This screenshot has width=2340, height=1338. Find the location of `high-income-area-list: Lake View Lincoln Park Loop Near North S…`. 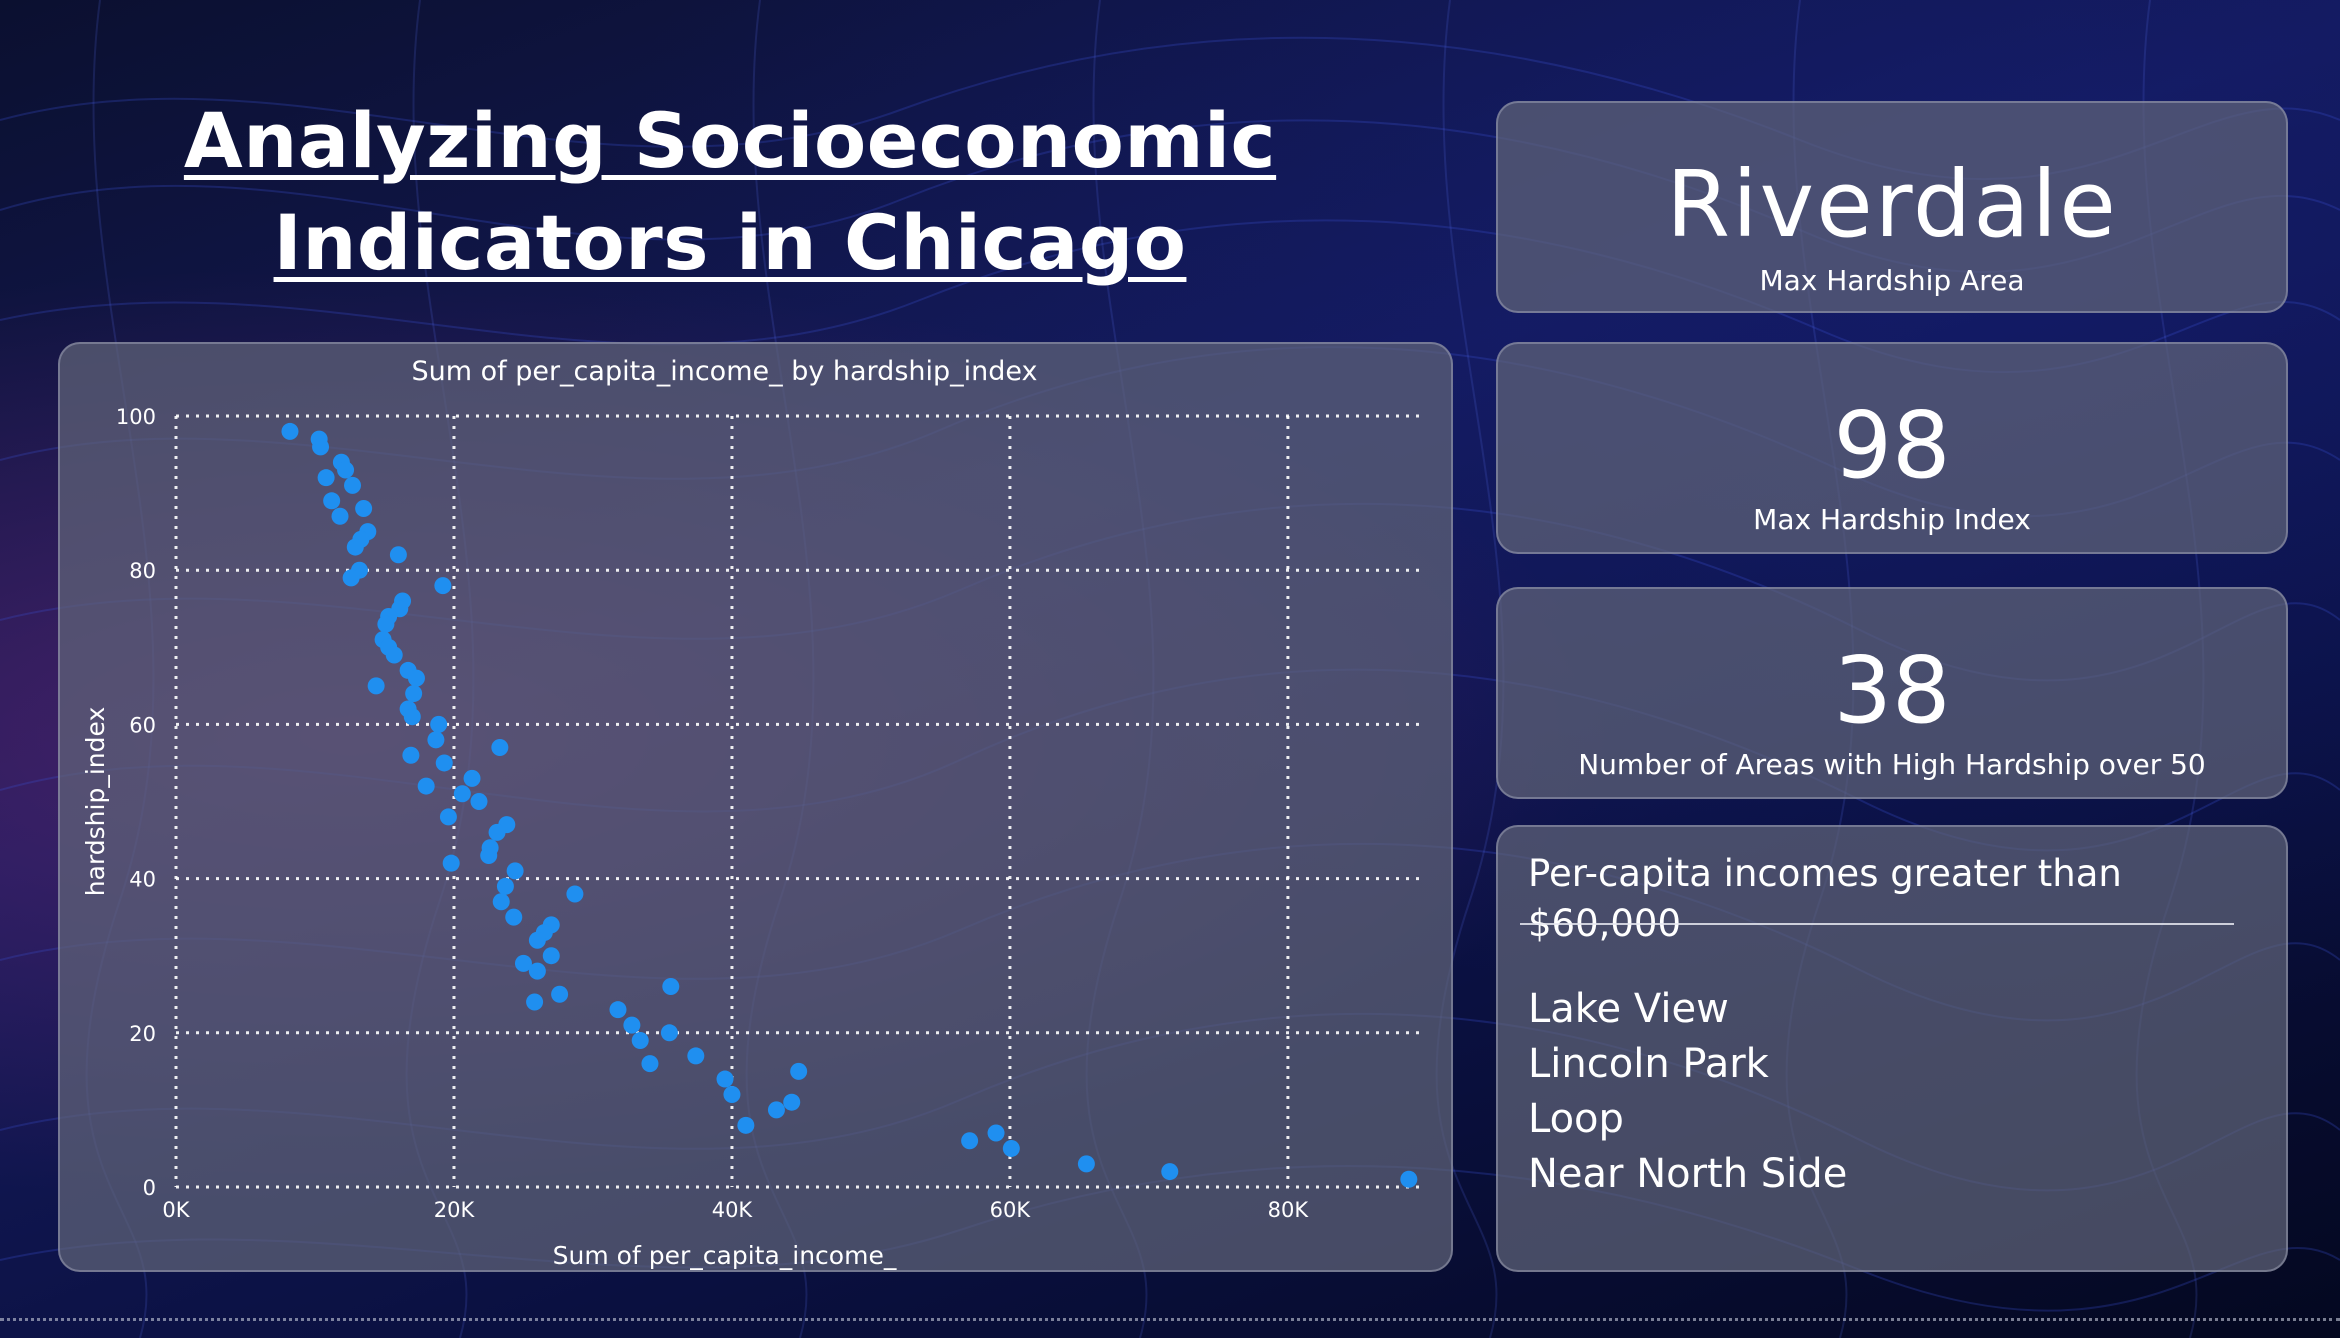

high-income-area-list: Lake View Lincoln Park Loop Near North S… is located at coordinates (1687, 1092).